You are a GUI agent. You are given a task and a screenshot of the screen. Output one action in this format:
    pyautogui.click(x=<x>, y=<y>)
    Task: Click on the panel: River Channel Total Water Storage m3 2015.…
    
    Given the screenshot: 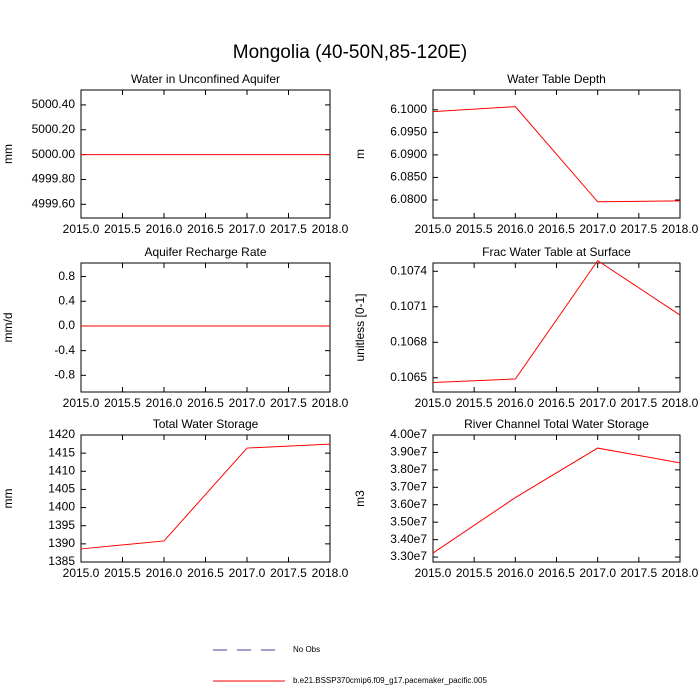 What is the action you would take?
    pyautogui.click(x=526, y=498)
    